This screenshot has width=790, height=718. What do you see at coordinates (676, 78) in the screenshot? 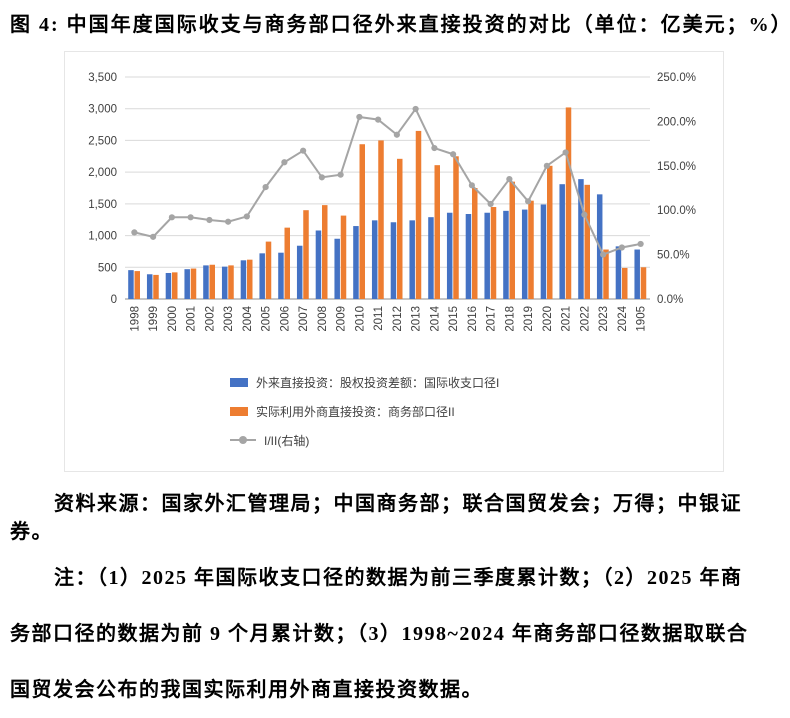
I see `svg-text: 250.0%` at bounding box center [676, 78].